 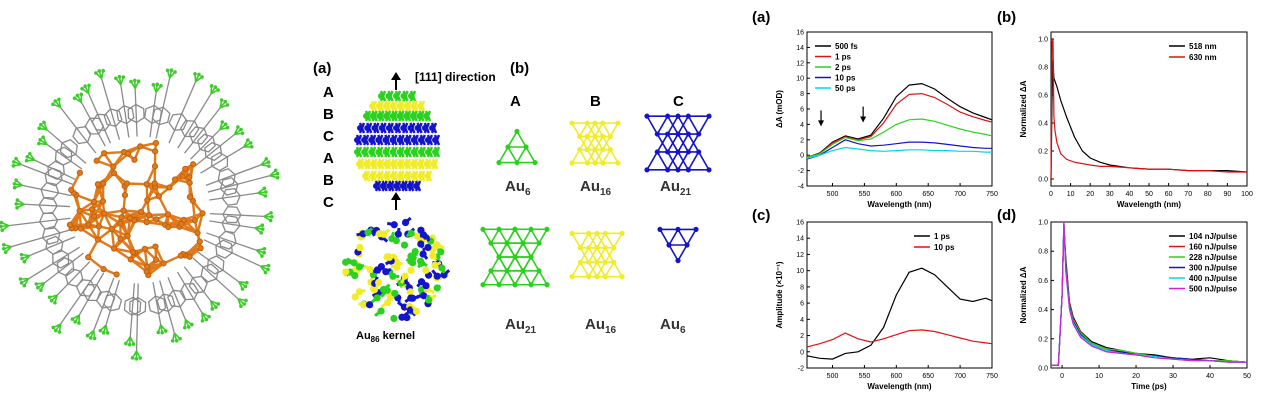 What do you see at coordinates (1149, 194) in the screenshot?
I see `x-tick-label: 50` at bounding box center [1149, 194].